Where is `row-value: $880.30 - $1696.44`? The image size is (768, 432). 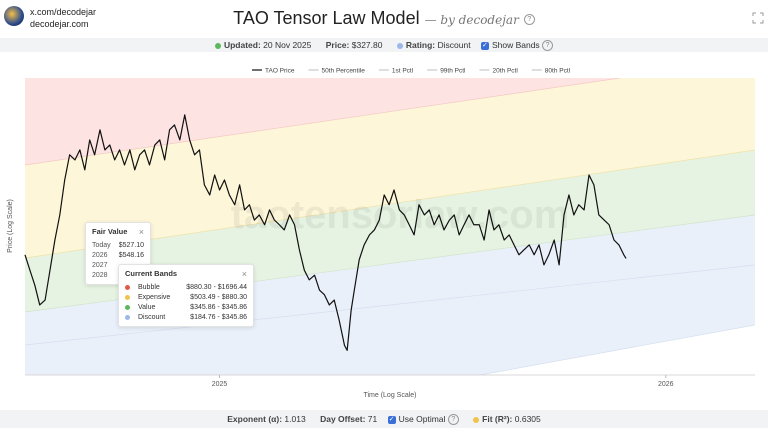 row-value: $880.30 - $1696.44 is located at coordinates (216, 287).